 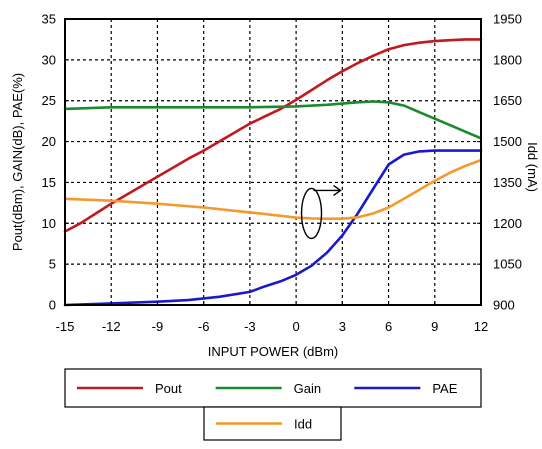 What do you see at coordinates (507, 182) in the screenshot?
I see `y2-tick-label: 1350` at bounding box center [507, 182].